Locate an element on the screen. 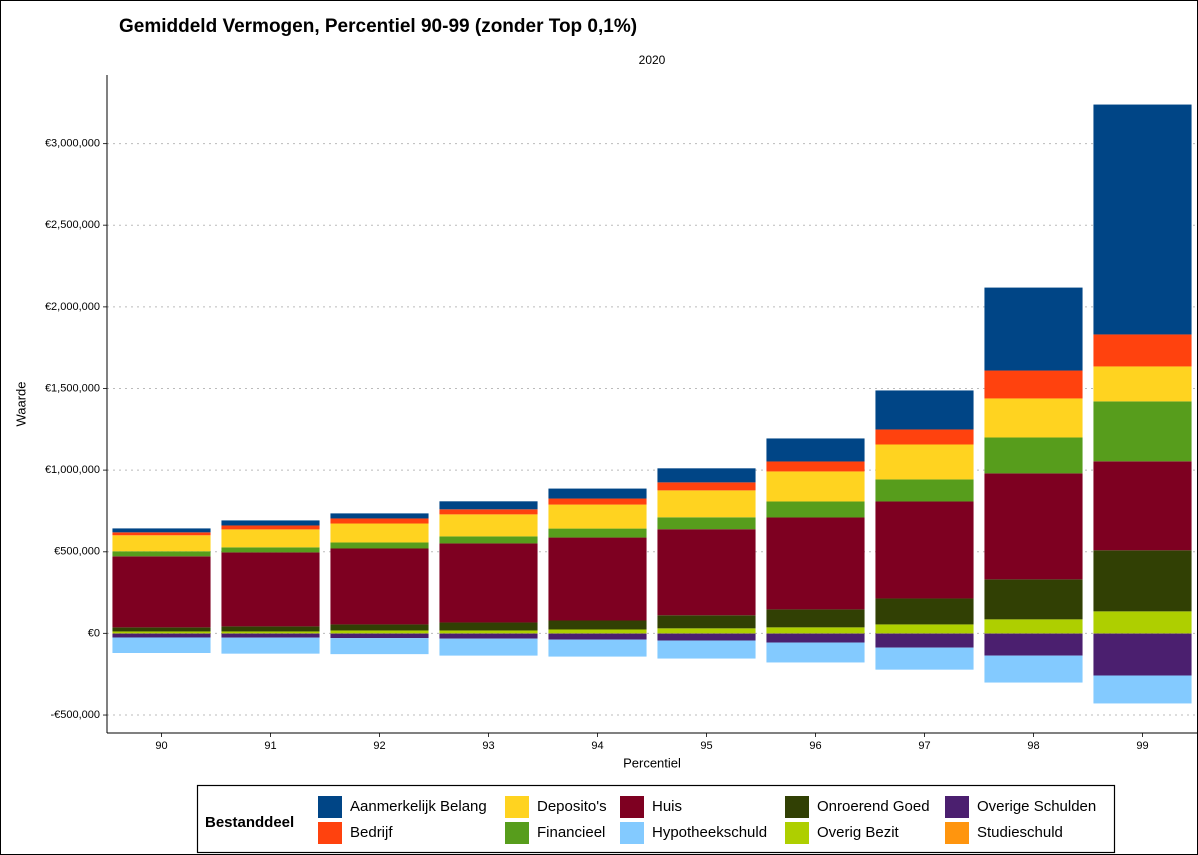  y-tick-label: -€500,000 is located at coordinates (75, 715).